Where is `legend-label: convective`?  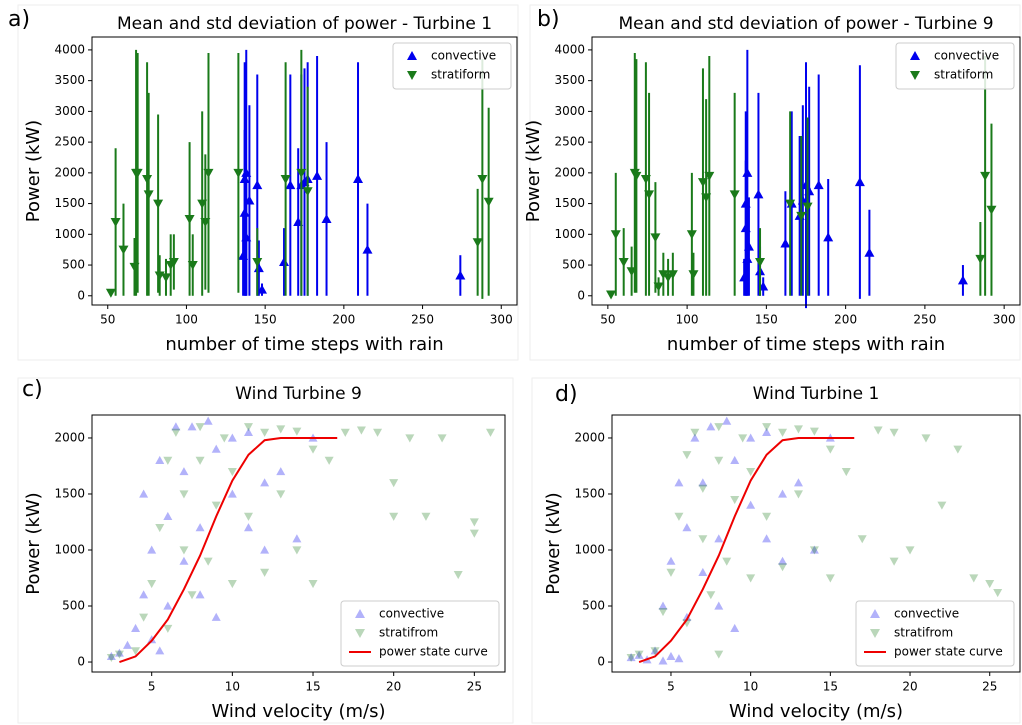 legend-label: convective is located at coordinates (926, 614).